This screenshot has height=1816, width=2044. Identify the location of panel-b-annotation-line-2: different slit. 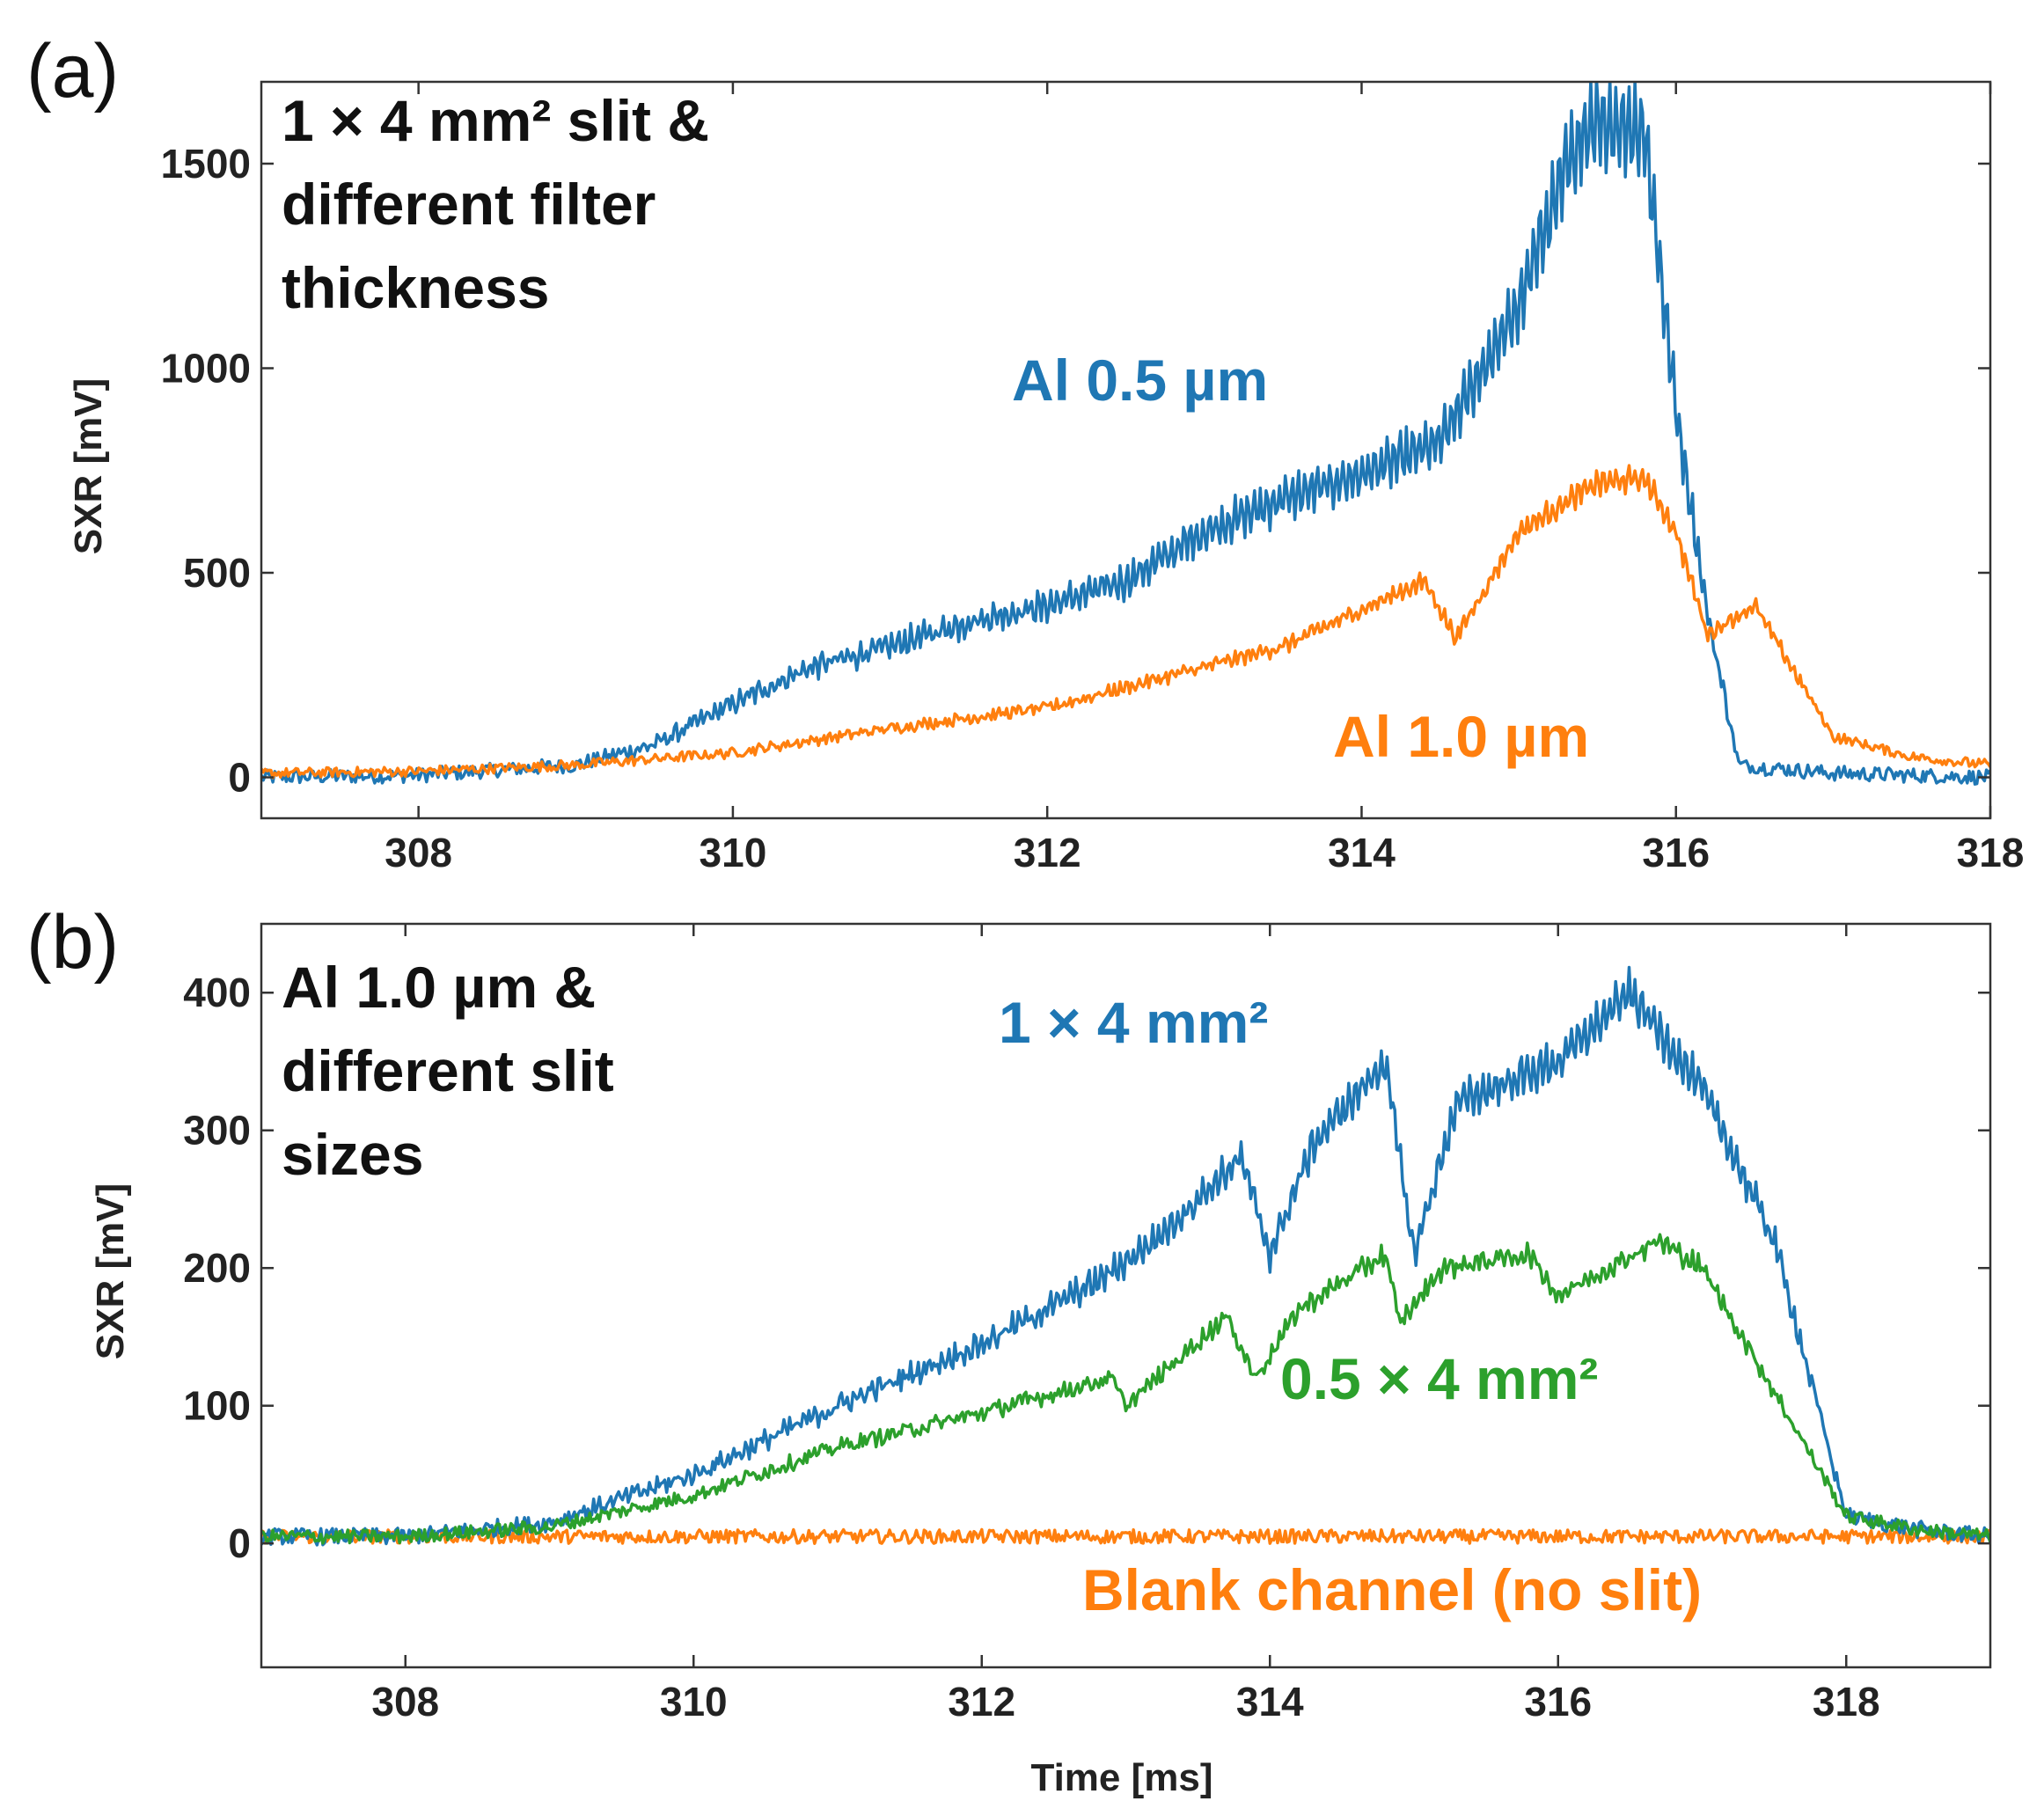
(448, 1070).